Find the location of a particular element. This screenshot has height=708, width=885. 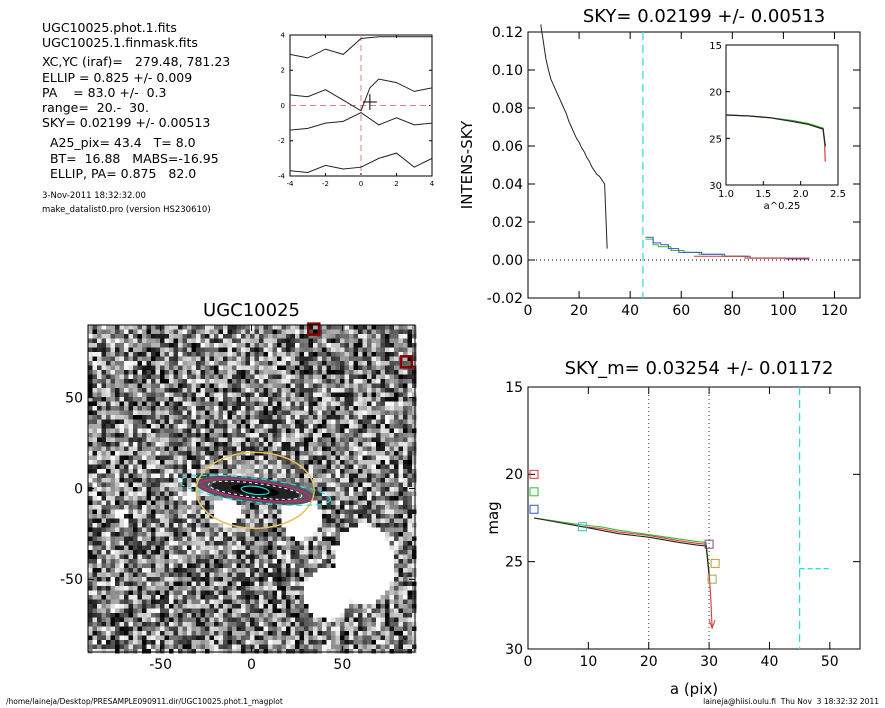

mag-xtick-label: 30 is located at coordinates (709, 662).